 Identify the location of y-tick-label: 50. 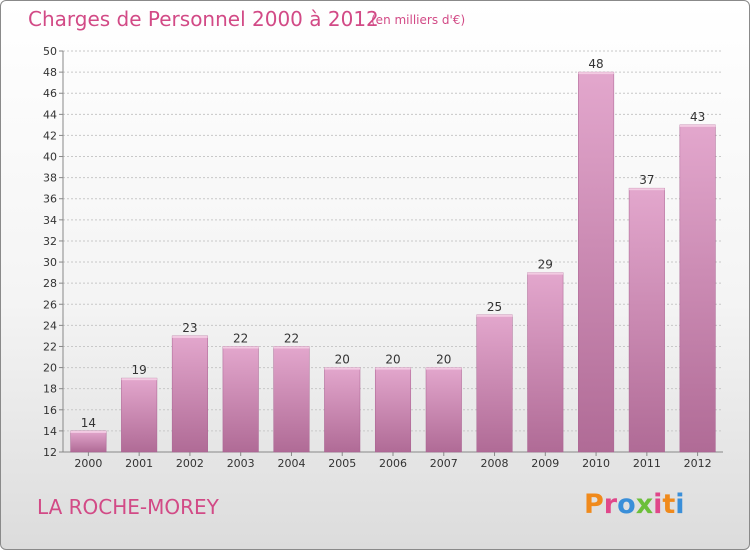
(50, 51).